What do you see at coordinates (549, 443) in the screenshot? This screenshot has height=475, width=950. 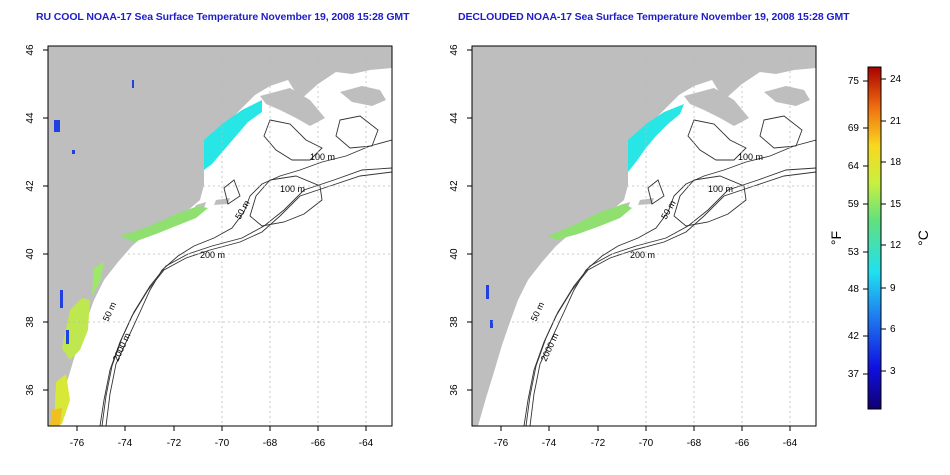 I see `right-x-tick-label: -74` at bounding box center [549, 443].